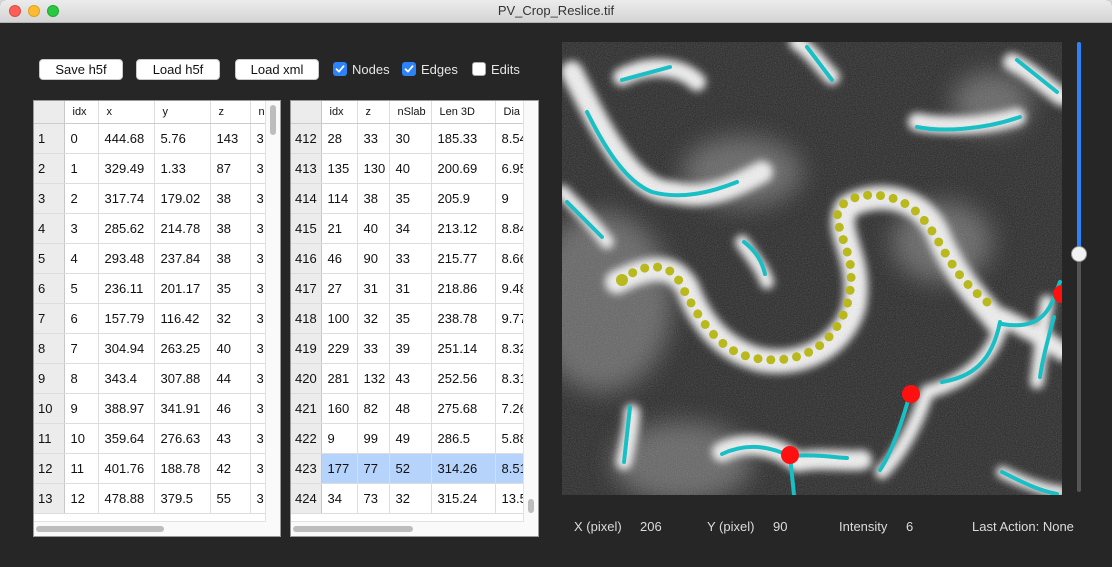  What do you see at coordinates (126, 228) in the screenshot?
I see `table-cell: 285.62` at bounding box center [126, 228].